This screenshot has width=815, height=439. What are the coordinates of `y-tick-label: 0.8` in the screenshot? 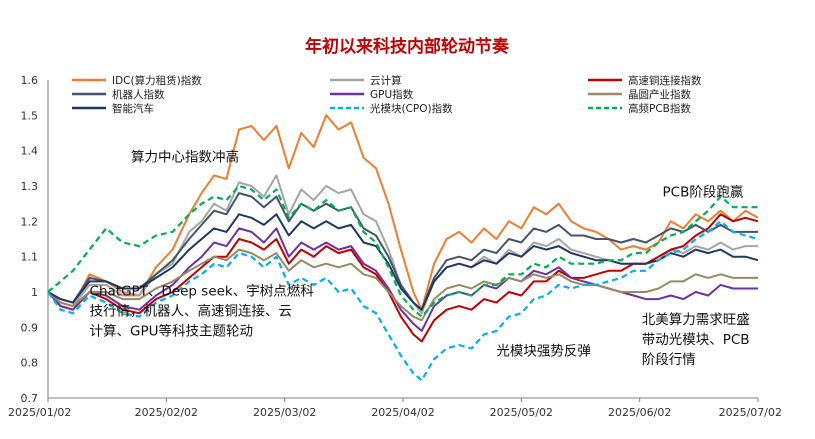 It's located at (30, 363).